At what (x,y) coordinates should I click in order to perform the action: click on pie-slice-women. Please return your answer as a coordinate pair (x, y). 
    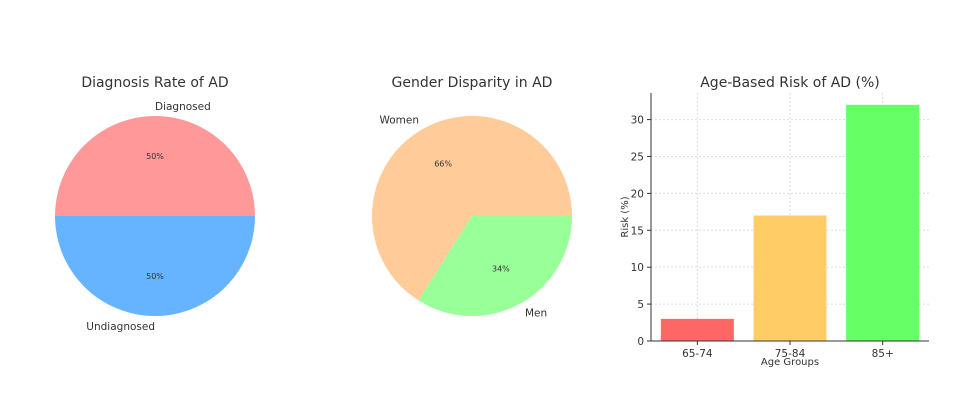
    Looking at the image, I should click on (471, 208).